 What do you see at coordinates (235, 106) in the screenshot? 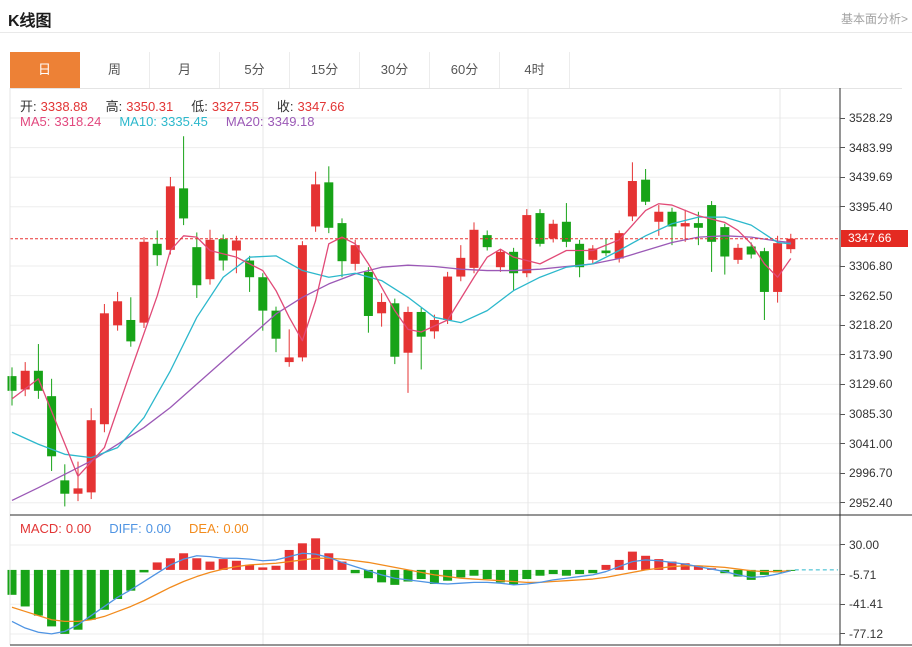
I see `field-value: 3327.55` at bounding box center [235, 106].